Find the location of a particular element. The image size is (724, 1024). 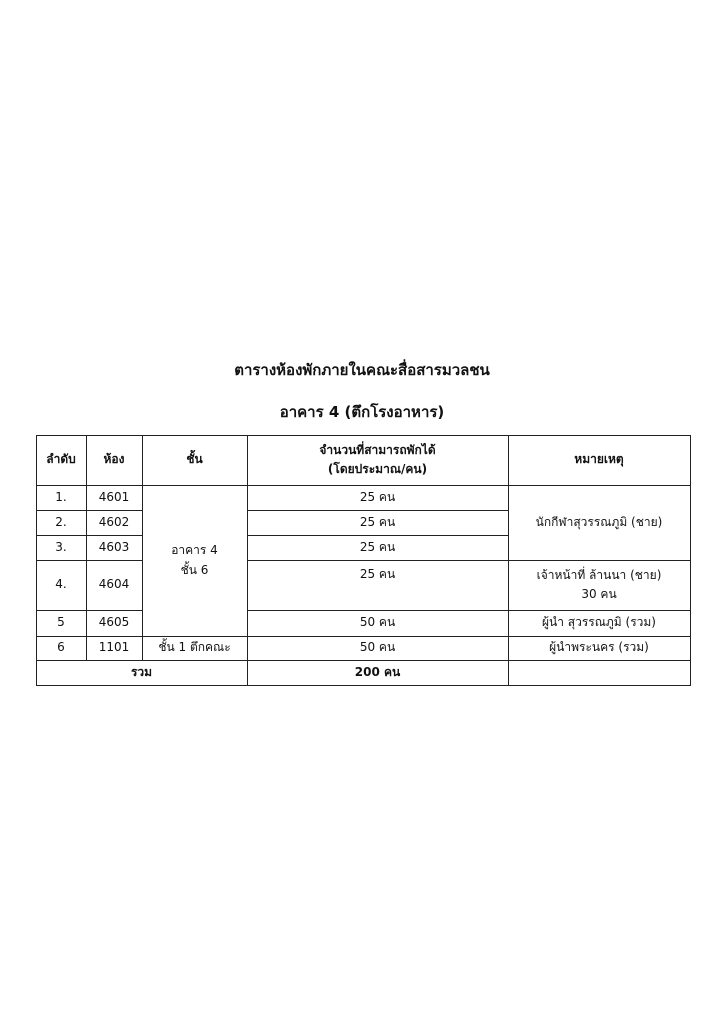

row-5-capacity: 50 คน is located at coordinates (377, 623).